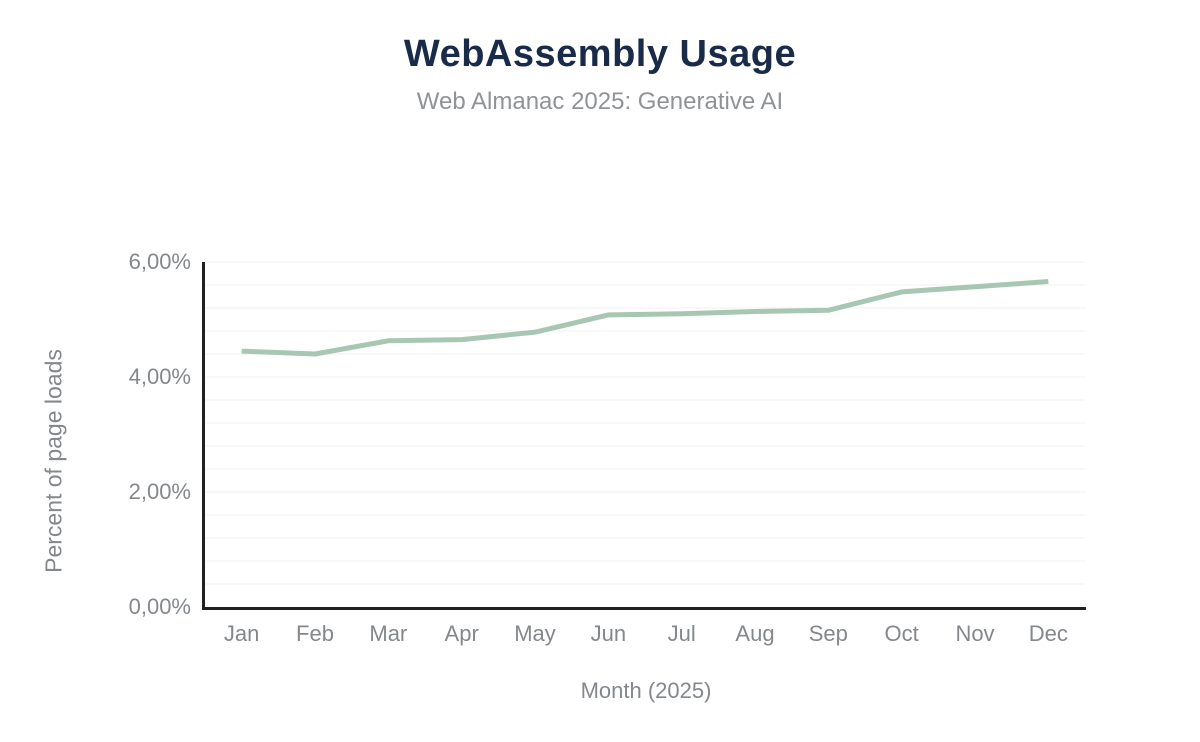  Describe the element at coordinates (462, 633) in the screenshot. I see `x-tick-label: Apr` at that location.